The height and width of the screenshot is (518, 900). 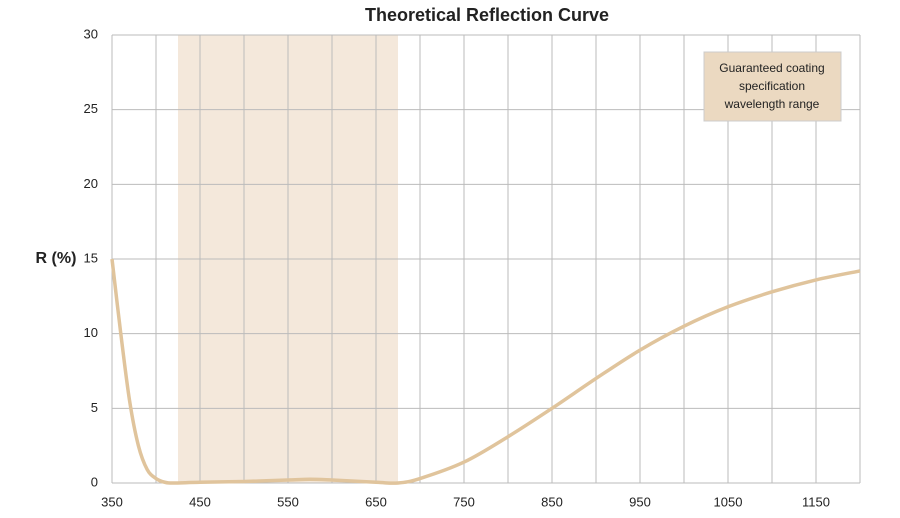 I want to click on x-tick-label: 950, so click(x=640, y=501).